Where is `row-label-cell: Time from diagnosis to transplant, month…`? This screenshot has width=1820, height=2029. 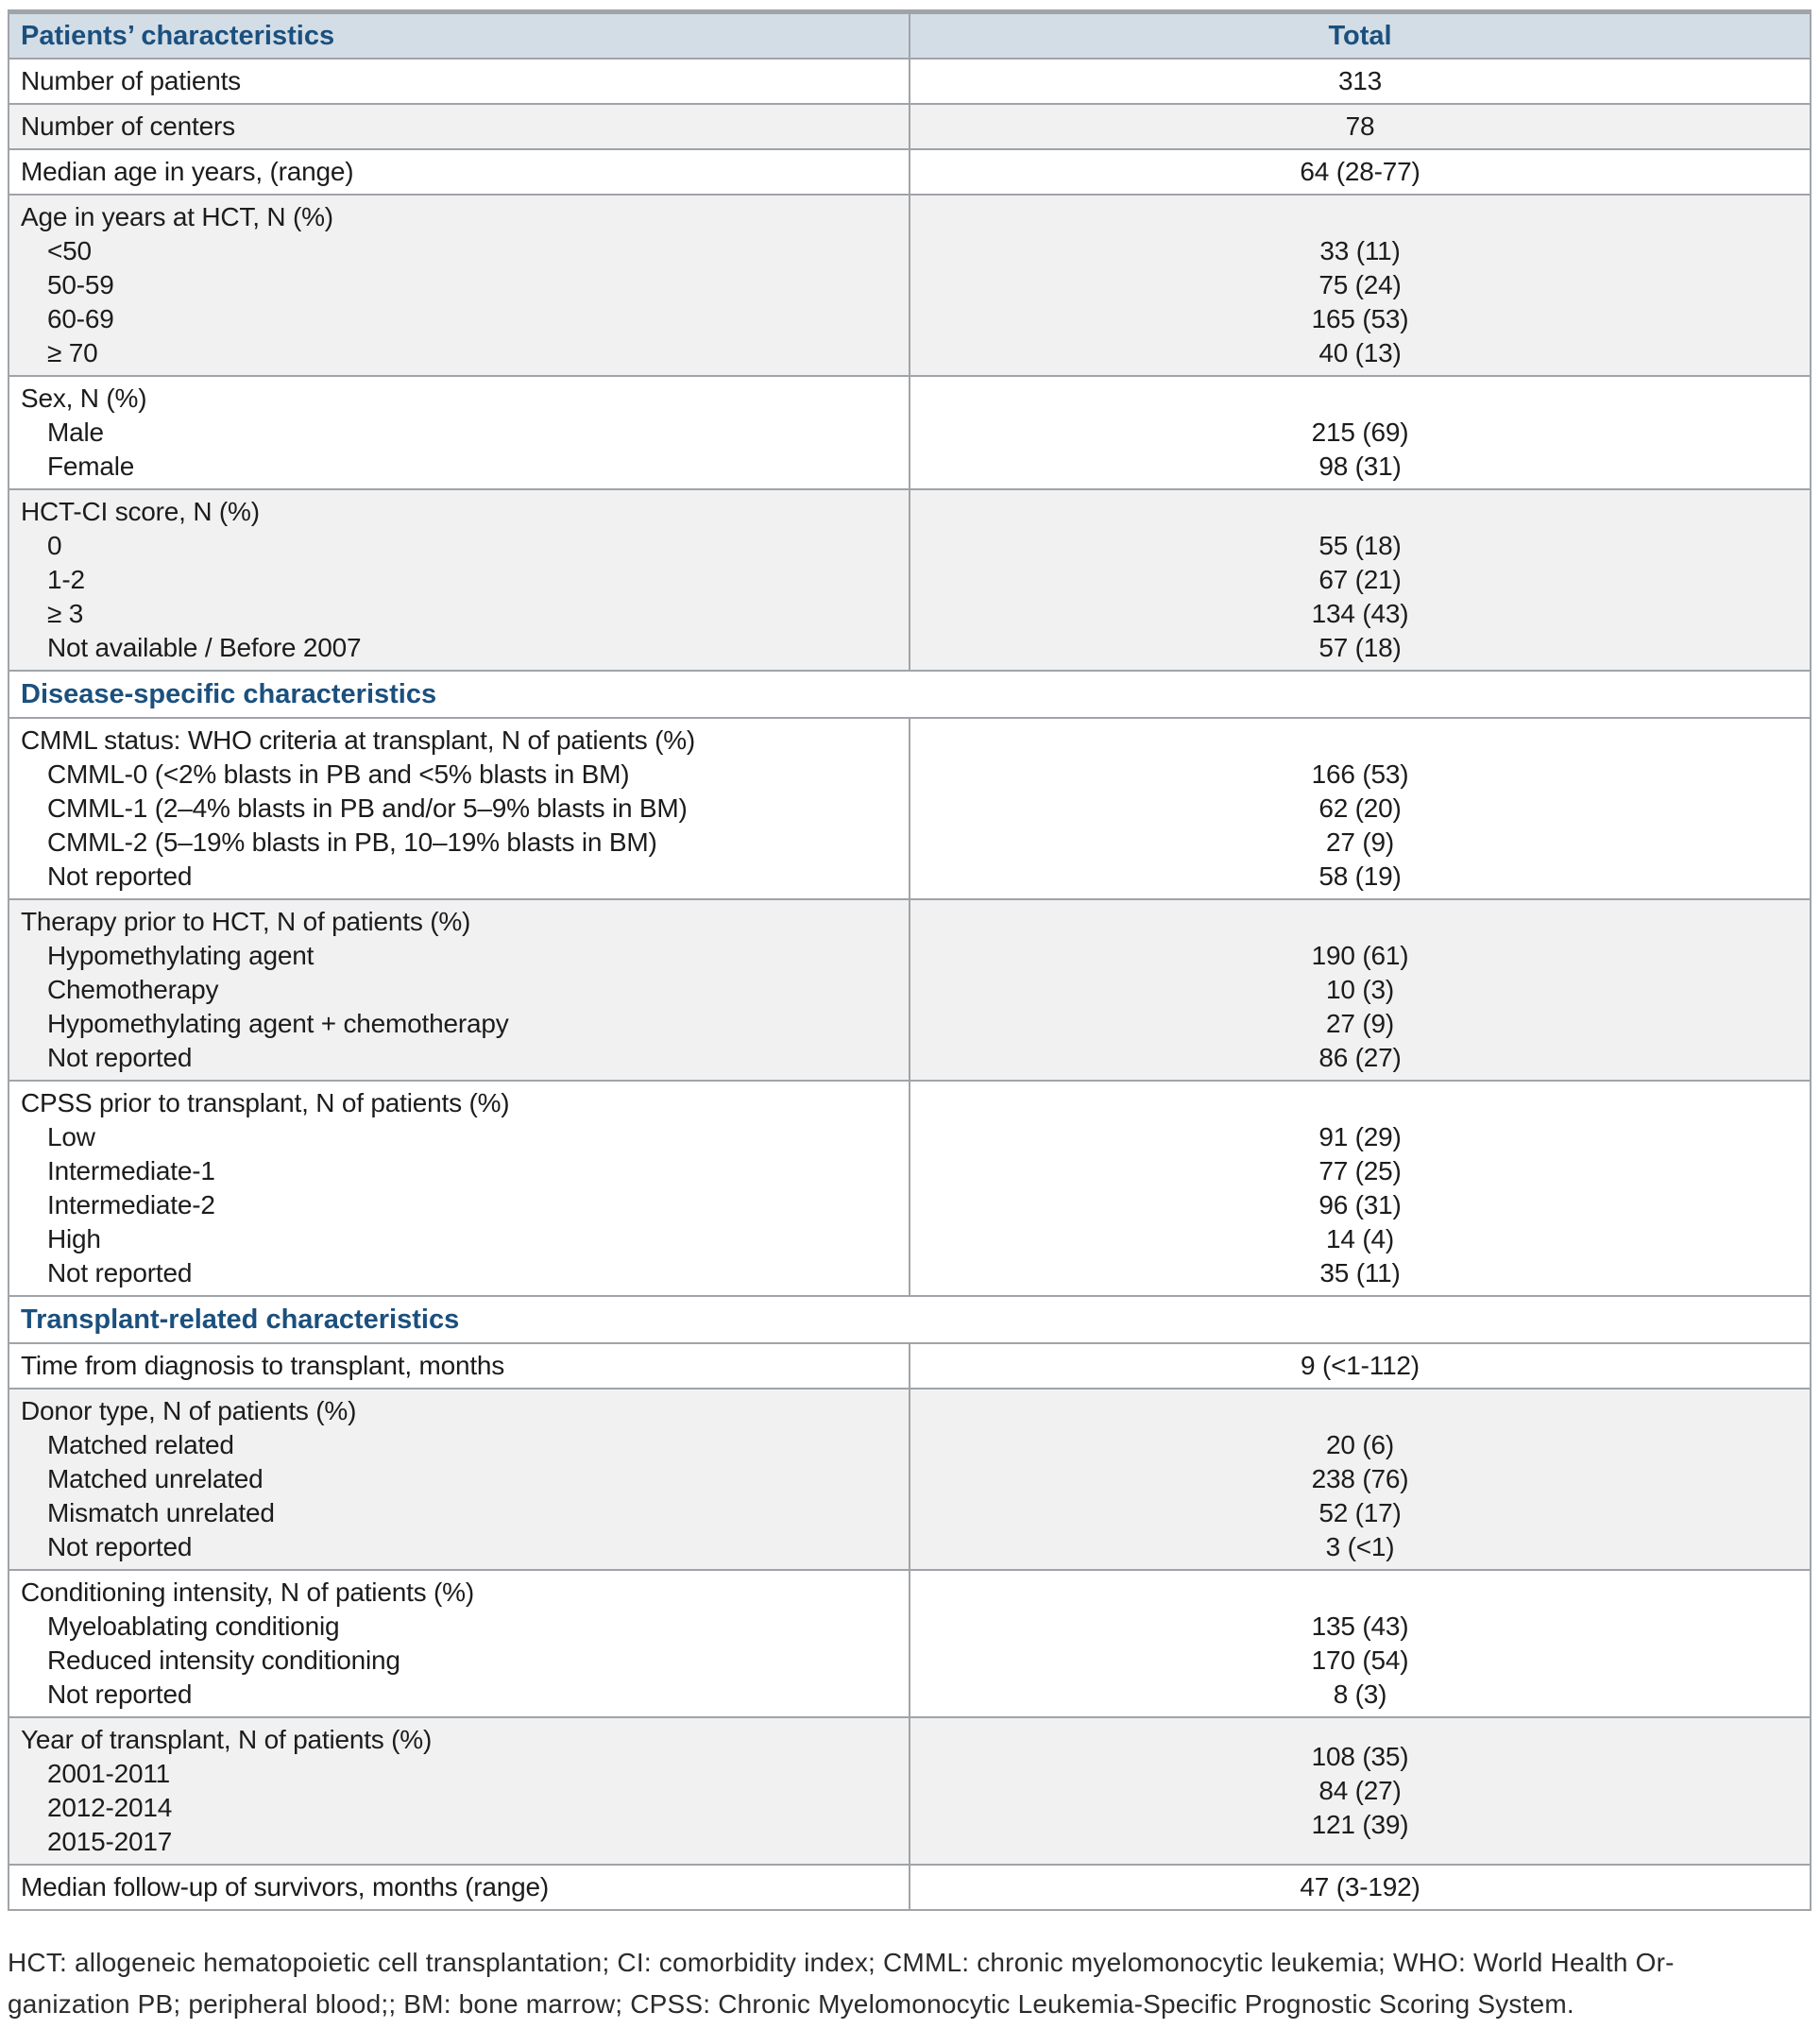 row-label-cell: Time from diagnosis to transplant, month… is located at coordinates (459, 1366).